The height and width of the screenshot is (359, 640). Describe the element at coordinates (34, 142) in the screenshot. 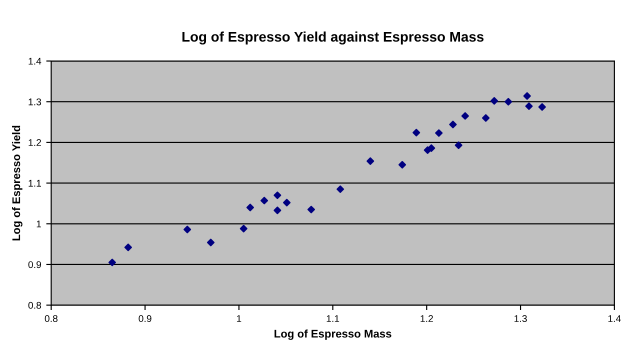

I see `y-tick-label: 1.2` at that location.